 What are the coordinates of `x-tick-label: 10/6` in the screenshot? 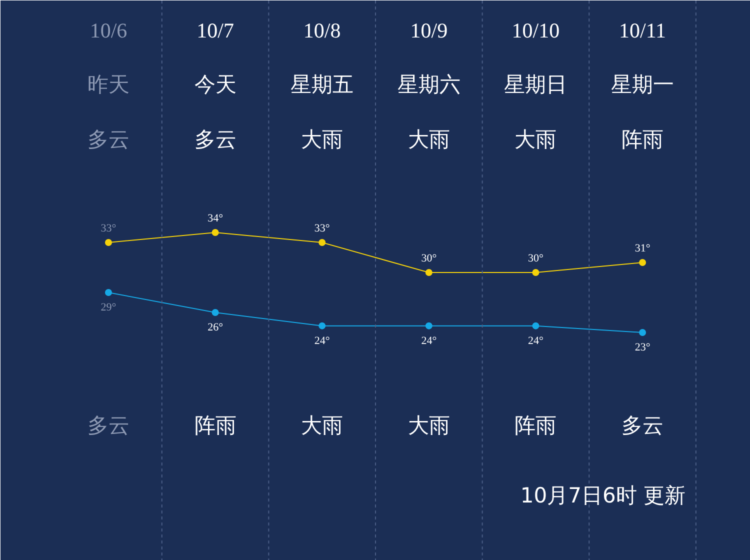 It's located at (109, 30).